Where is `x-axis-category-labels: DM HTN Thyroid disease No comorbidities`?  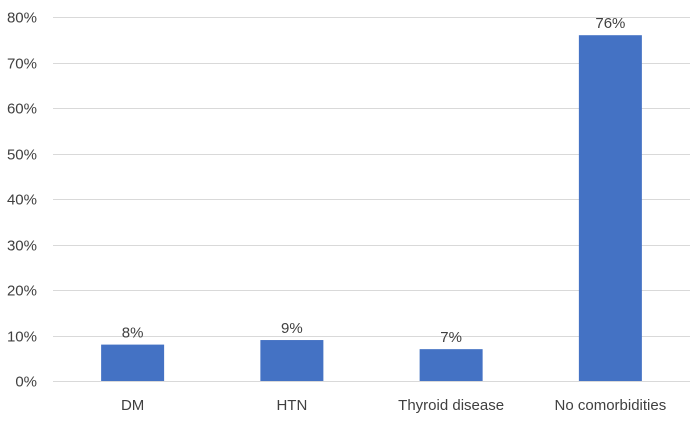 x-axis-category-labels: DM HTN Thyroid disease No comorbidities is located at coordinates (393, 405).